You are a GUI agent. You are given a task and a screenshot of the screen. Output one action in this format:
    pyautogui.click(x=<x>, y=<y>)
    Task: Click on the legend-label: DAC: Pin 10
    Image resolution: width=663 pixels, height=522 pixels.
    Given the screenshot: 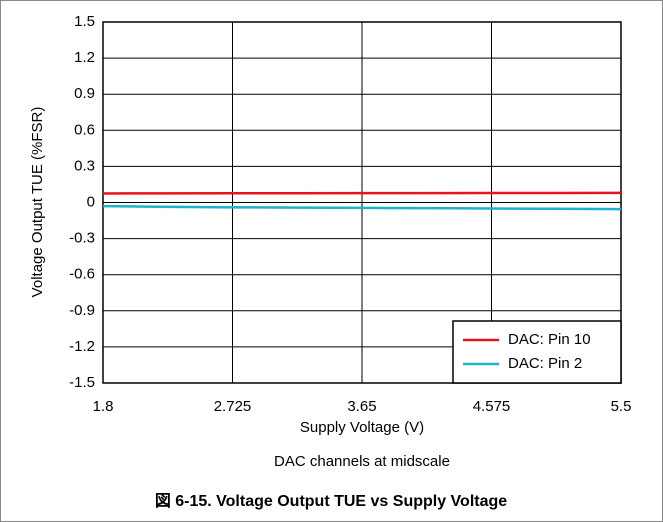 What is the action you would take?
    pyautogui.click(x=549, y=339)
    